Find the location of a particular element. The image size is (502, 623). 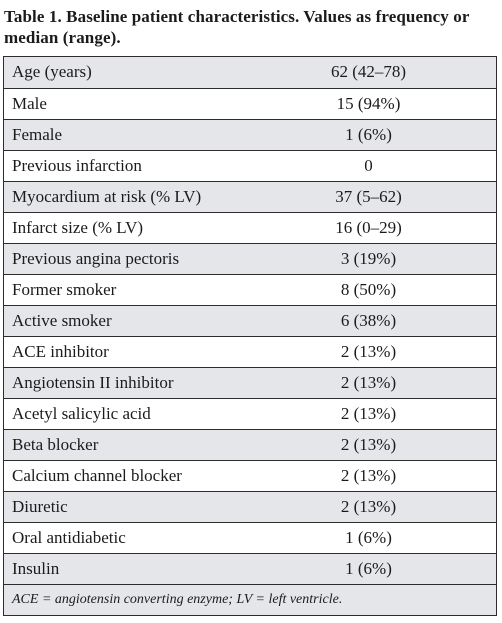

row-label: Oral antidiabetic is located at coordinates (122, 538).